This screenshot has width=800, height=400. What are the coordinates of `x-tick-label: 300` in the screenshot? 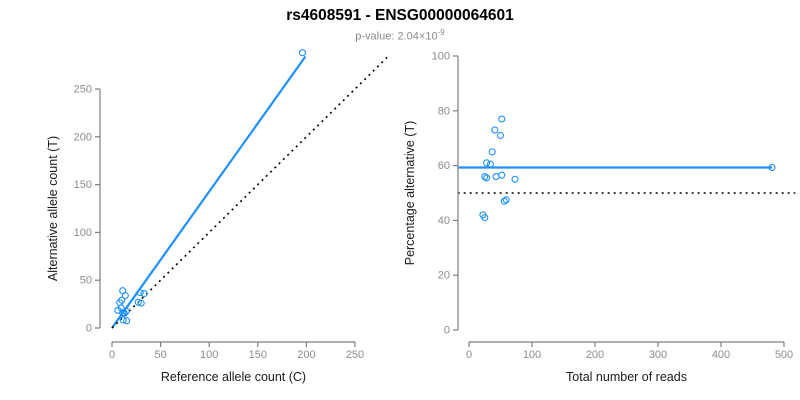 It's located at (658, 355).